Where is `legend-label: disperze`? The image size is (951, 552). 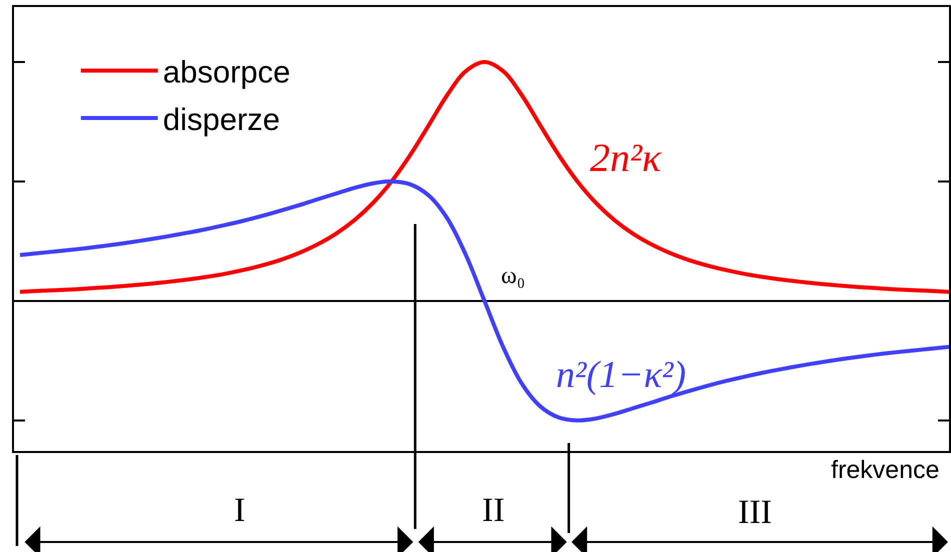
legend-label: disperze is located at coordinates (221, 120).